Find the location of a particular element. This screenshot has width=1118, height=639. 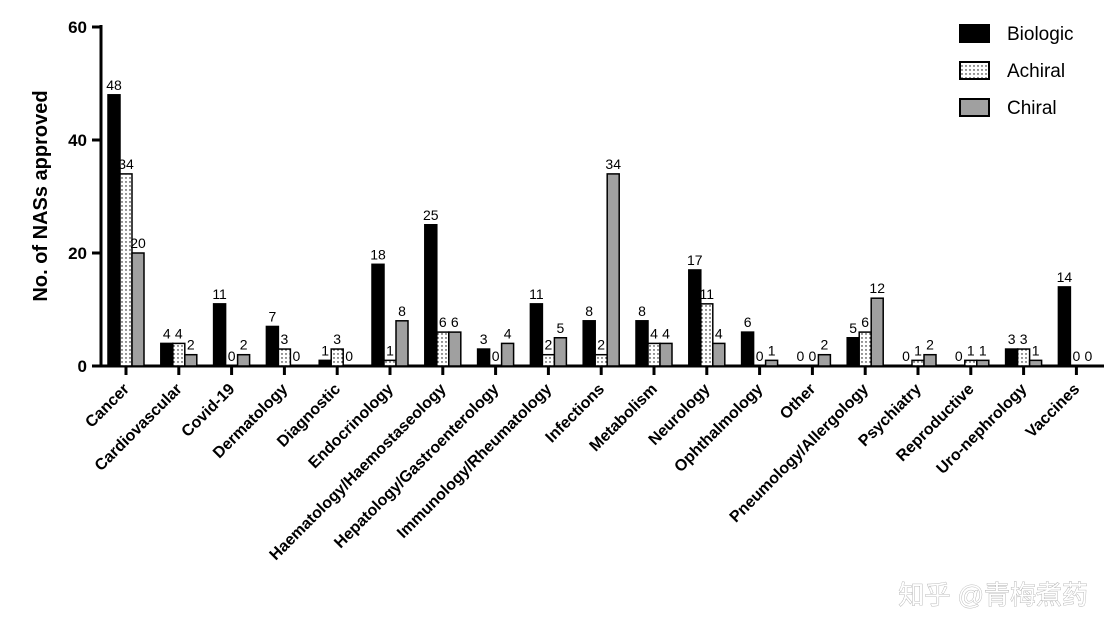

y-tick-label: 40 is located at coordinates (77, 140).